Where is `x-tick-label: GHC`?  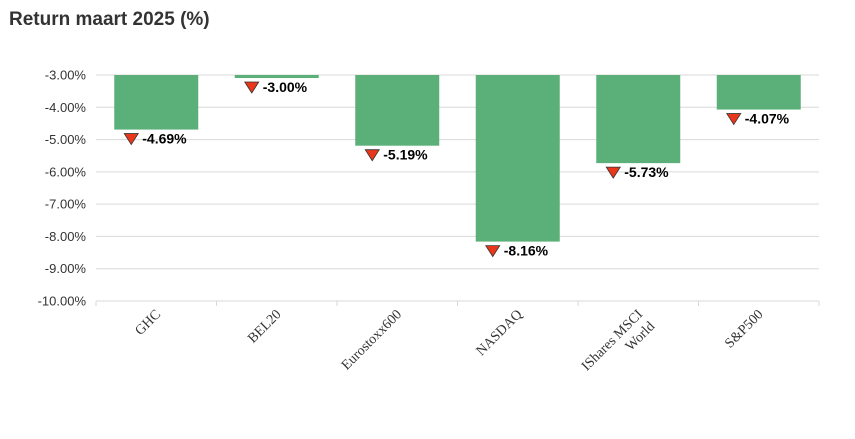 x-tick-label: GHC is located at coordinates (149, 323).